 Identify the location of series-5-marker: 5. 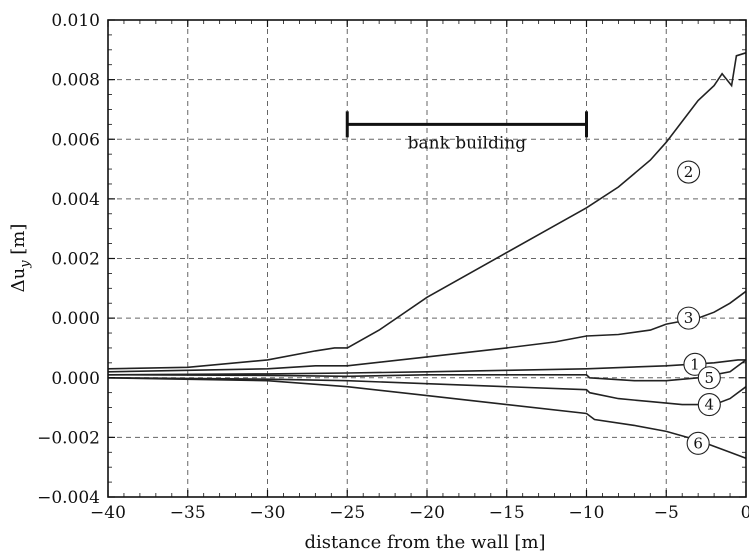
(709, 378).